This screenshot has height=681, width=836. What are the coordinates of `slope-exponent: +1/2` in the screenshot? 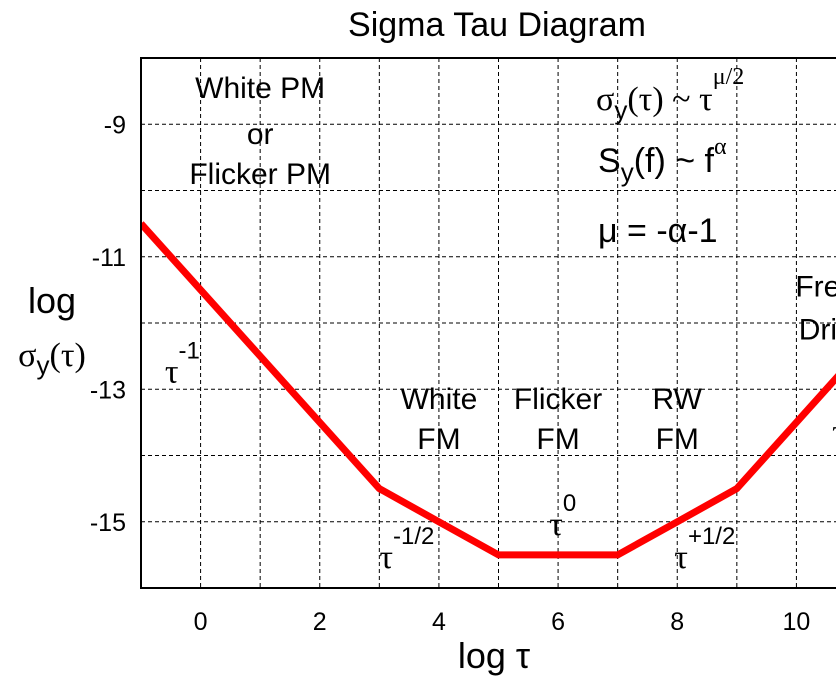 It's located at (711, 536).